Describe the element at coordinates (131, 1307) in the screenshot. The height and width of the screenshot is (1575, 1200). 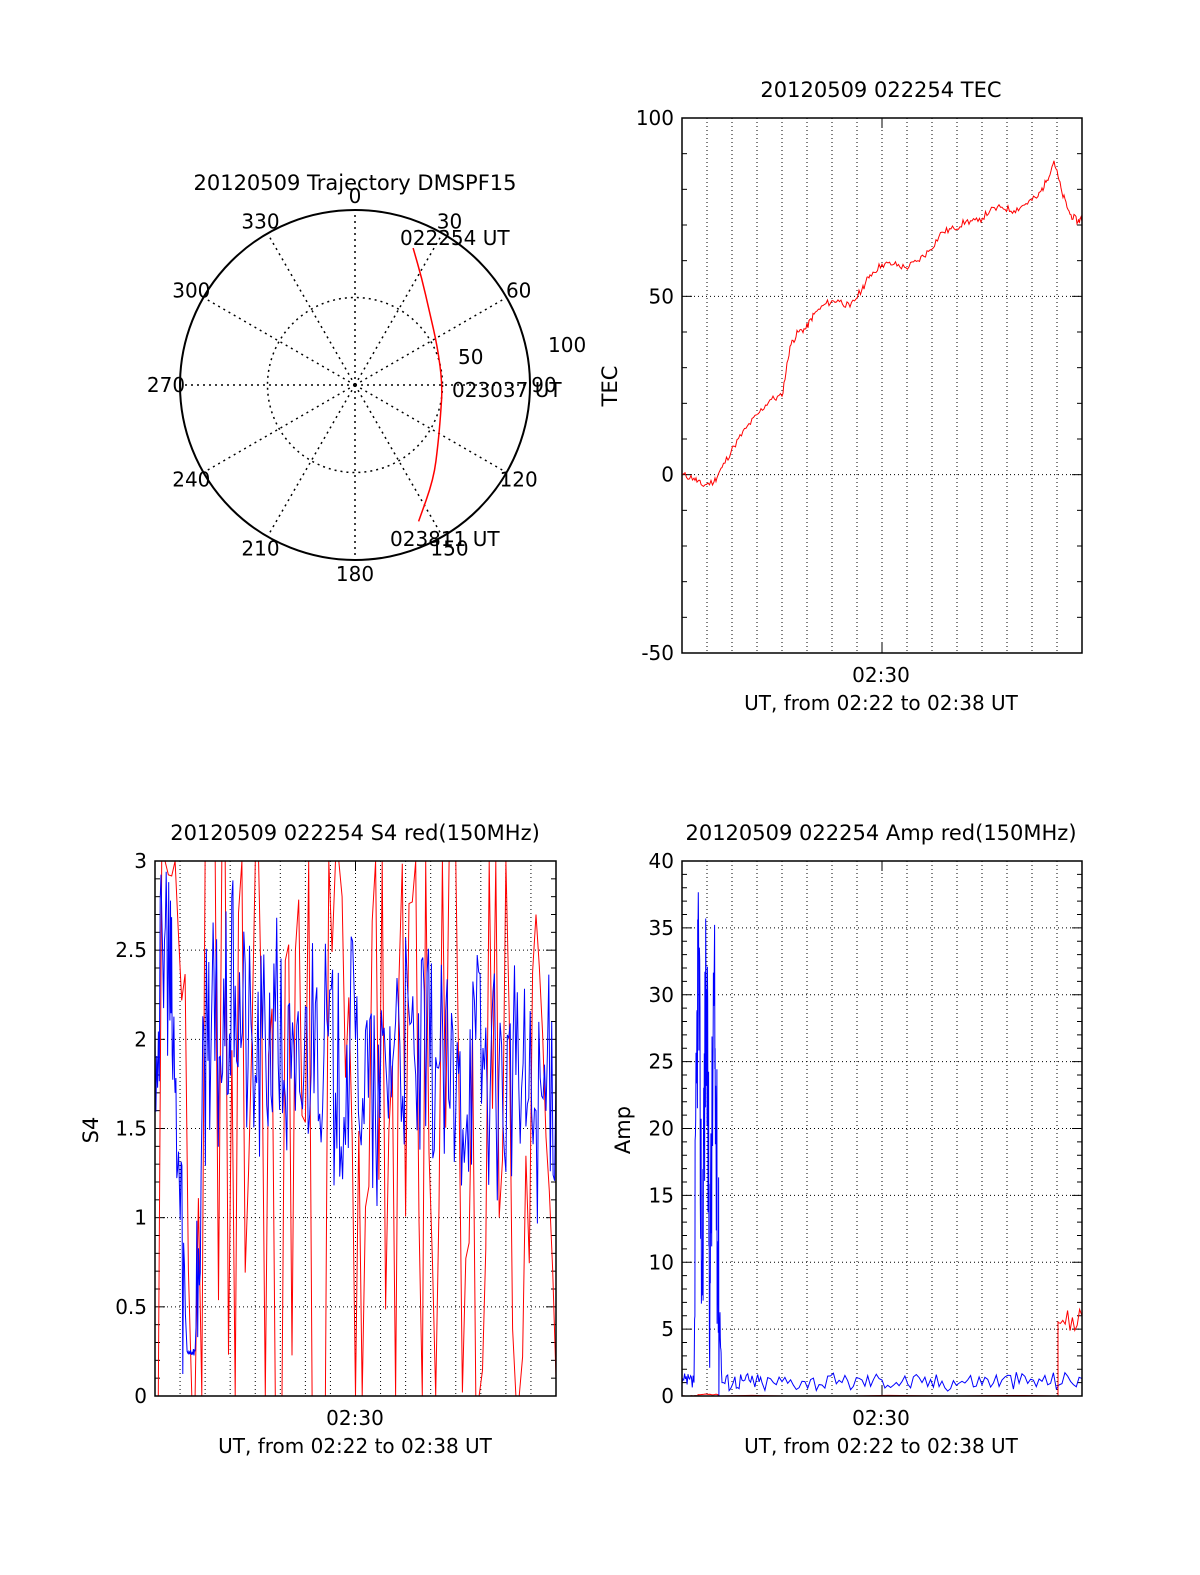
I see `y-tick-label: 0.5` at that location.